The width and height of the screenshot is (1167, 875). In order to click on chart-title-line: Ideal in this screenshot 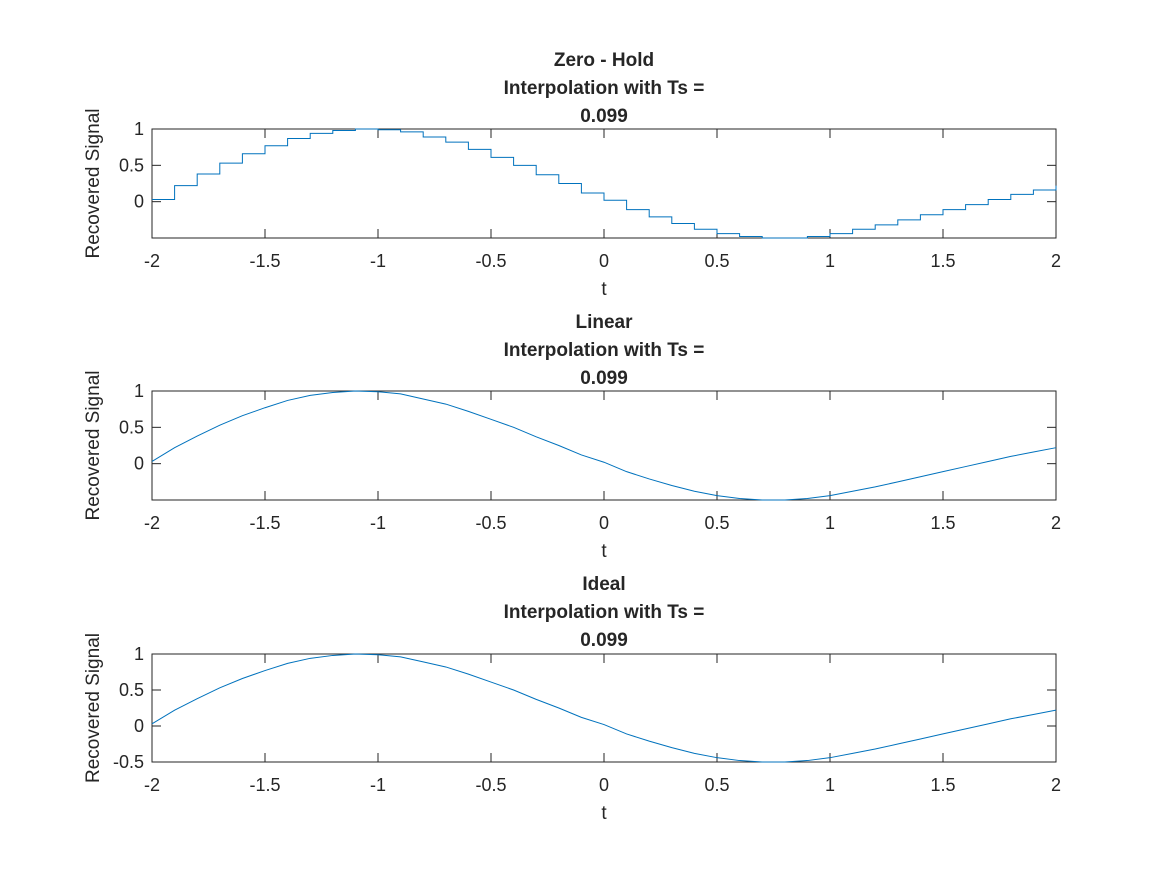, I will do `click(603, 584)`.